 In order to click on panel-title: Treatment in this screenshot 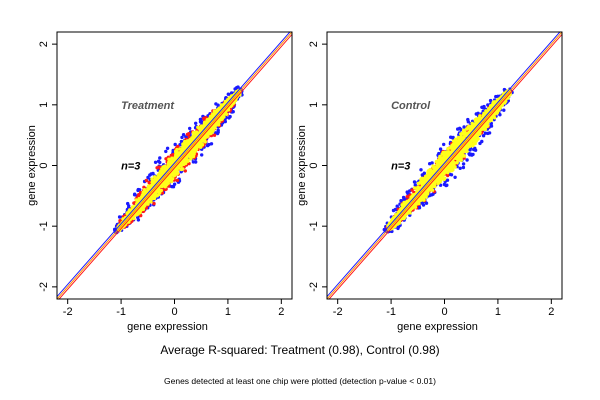, I will do `click(148, 106)`.